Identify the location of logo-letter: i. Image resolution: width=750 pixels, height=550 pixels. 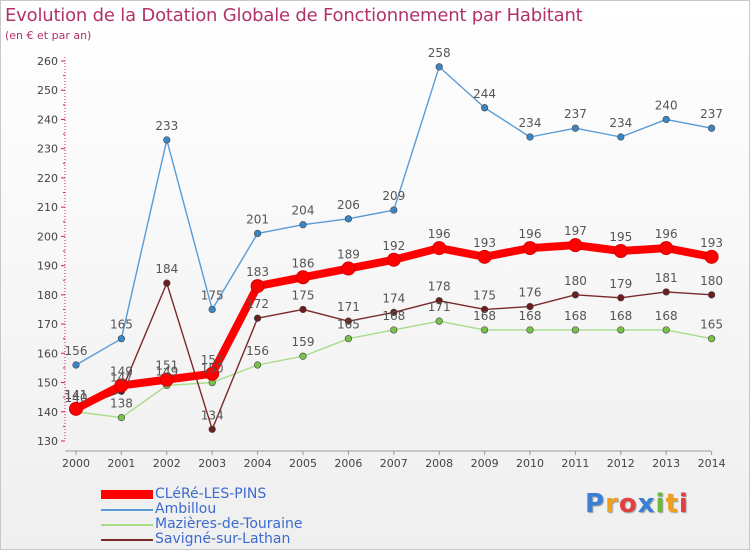
(683, 504).